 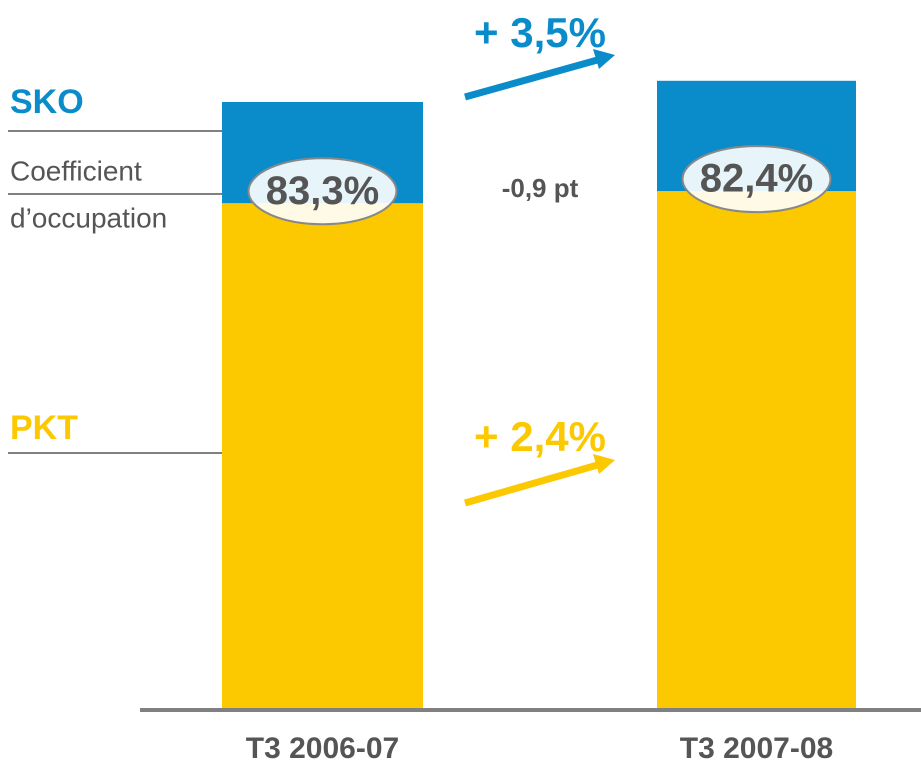 What do you see at coordinates (540, 436) in the screenshot?
I see `growth-label: + 2,4%` at bounding box center [540, 436].